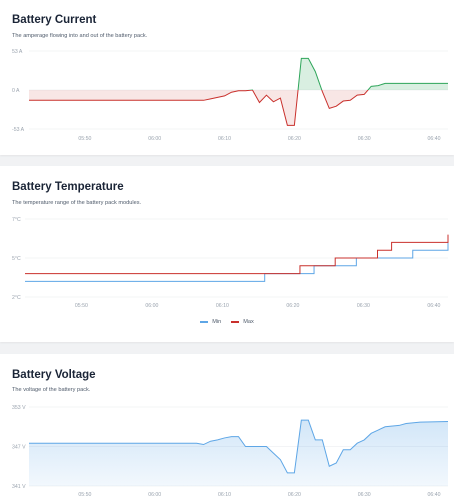  What do you see at coordinates (248, 322) in the screenshot?
I see `legend-label-max: Max` at bounding box center [248, 322].